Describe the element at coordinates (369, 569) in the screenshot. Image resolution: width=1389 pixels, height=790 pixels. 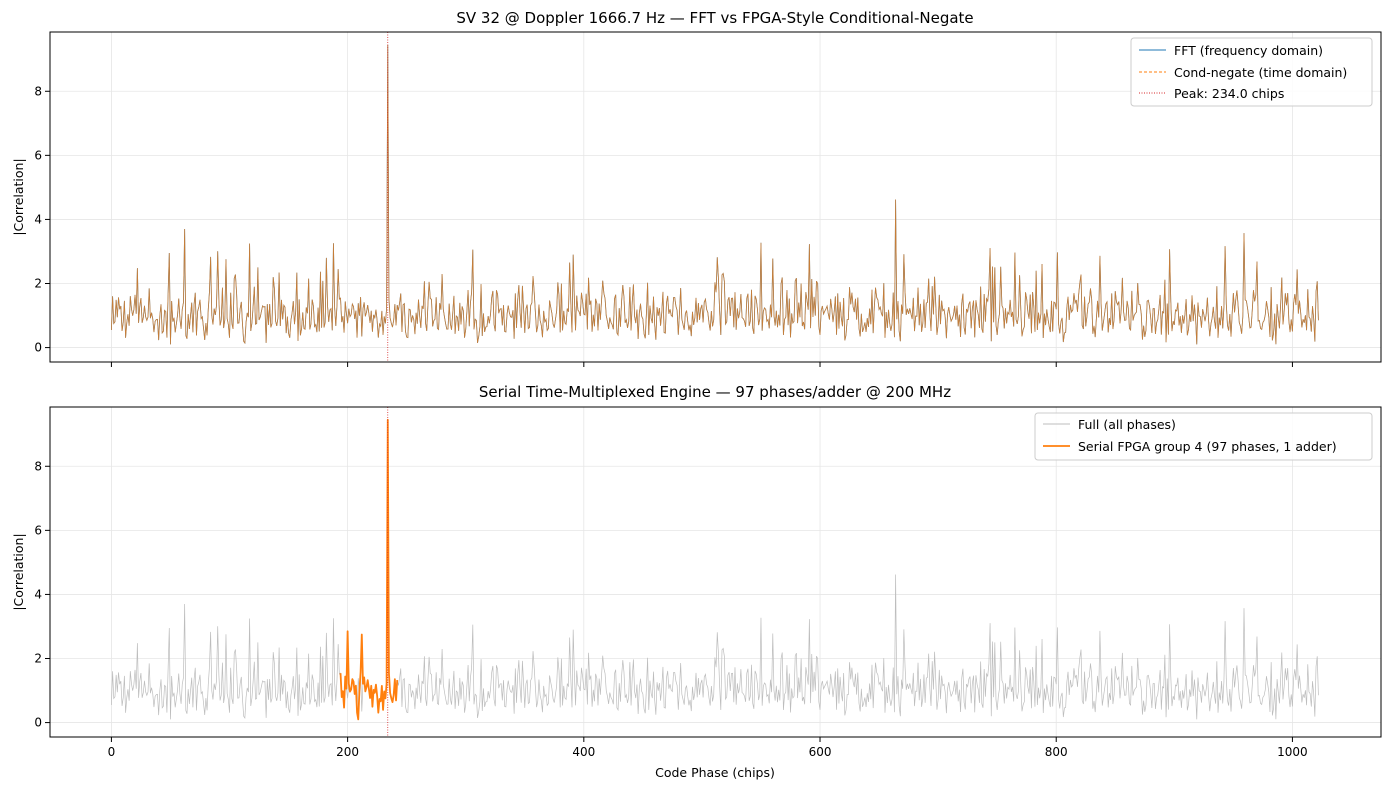
I see `series-line-serial-group` at that location.